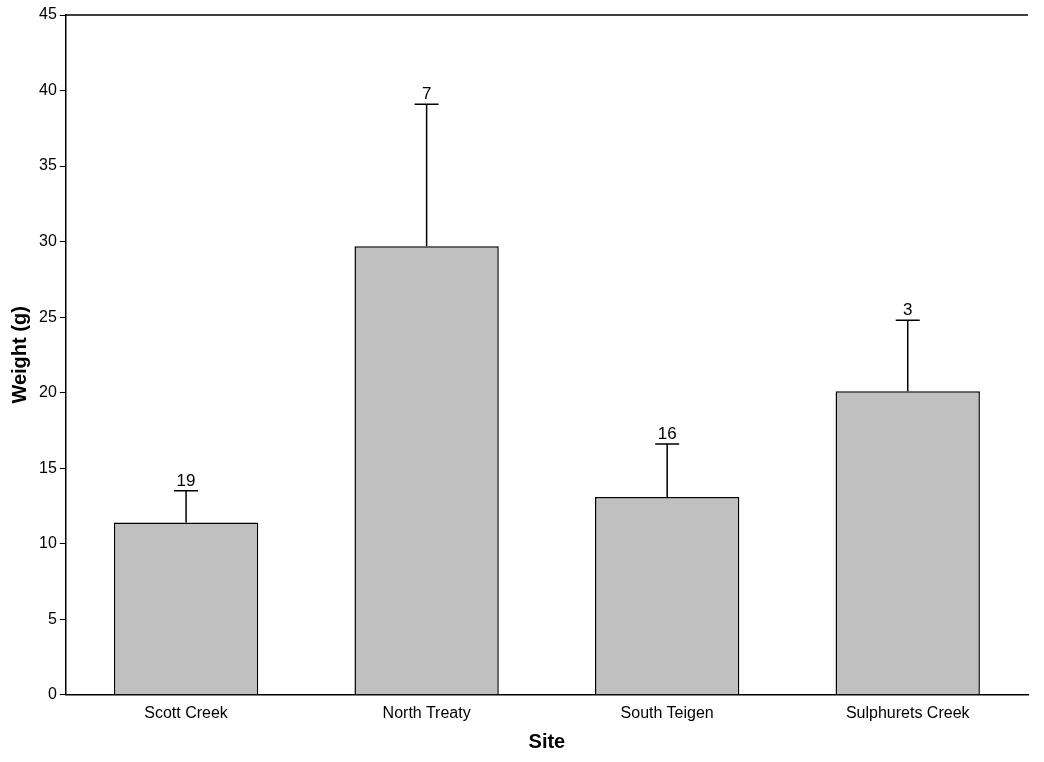 Image resolution: width=1044 pixels, height=762 pixels. I want to click on y-tick-label: 25, so click(48, 316).